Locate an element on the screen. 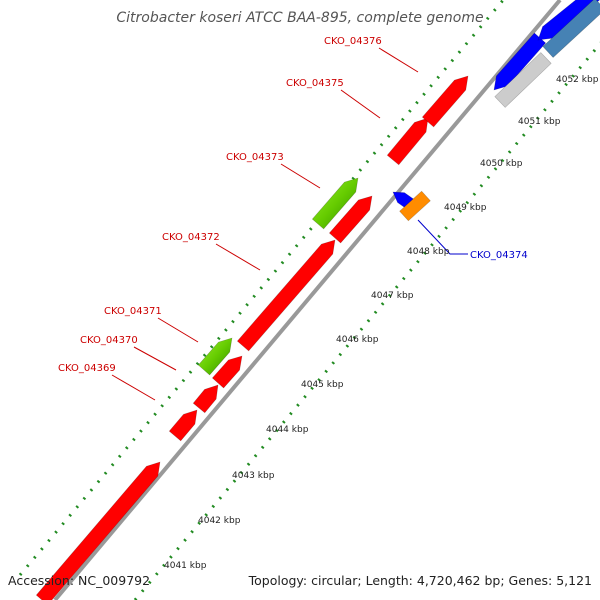 The height and width of the screenshot is (600, 600). gene-label-cko-04376: CKO_04376 is located at coordinates (353, 41).